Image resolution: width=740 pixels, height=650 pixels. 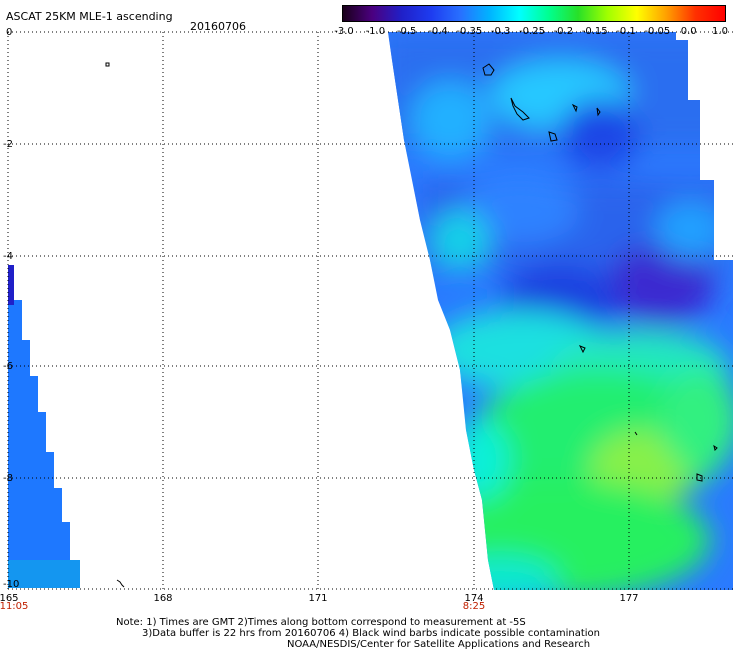 What do you see at coordinates (626, 31) in the screenshot?
I see `colorbar-tick-label: -0.1` at bounding box center [626, 31].